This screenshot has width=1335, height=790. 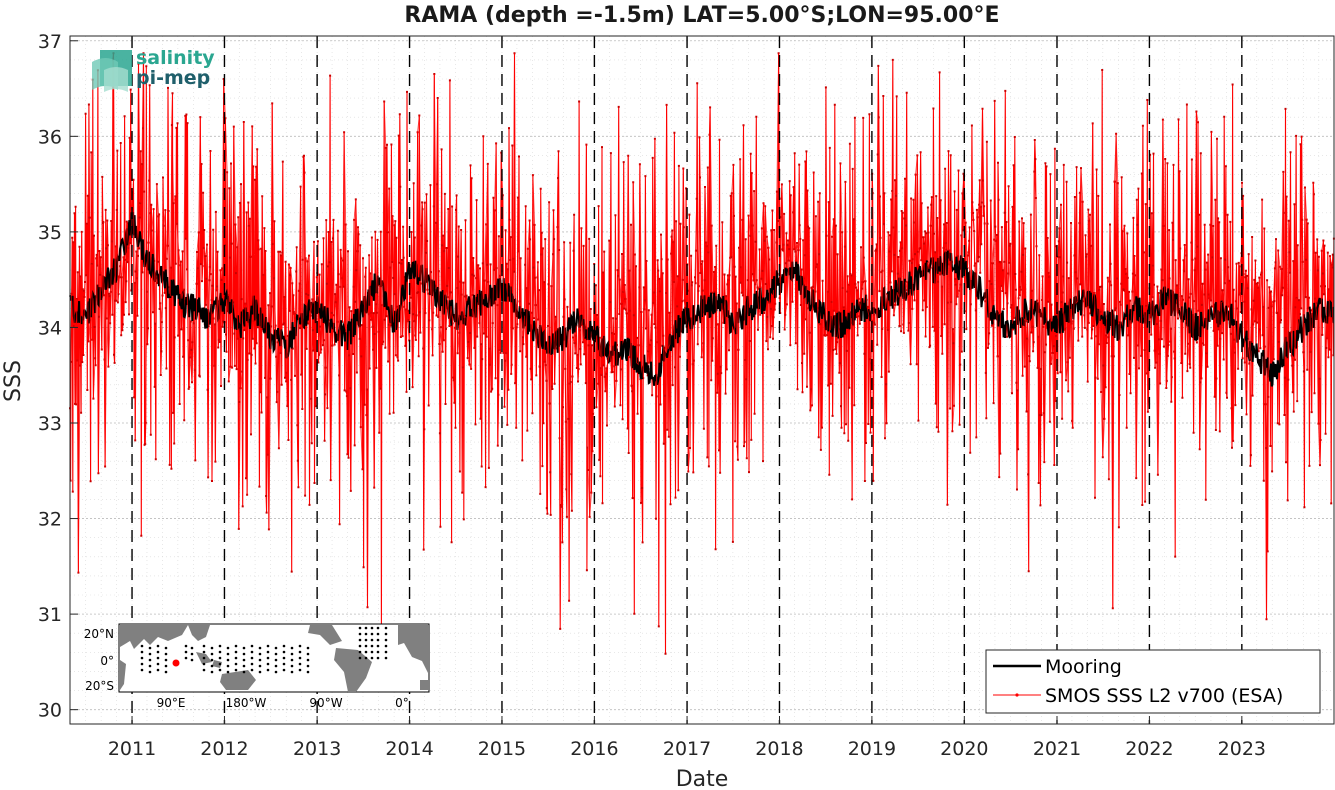 What do you see at coordinates (702, 778) in the screenshot?
I see `x-axis-label: Date` at bounding box center [702, 778].